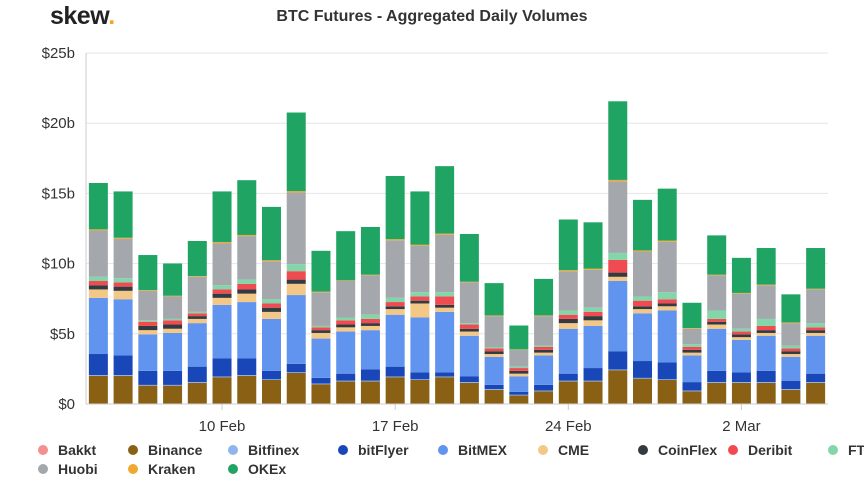 This screenshot has width=864, height=481. I want to click on legend-item-bitfinex: Bitfinex, so click(263, 450).